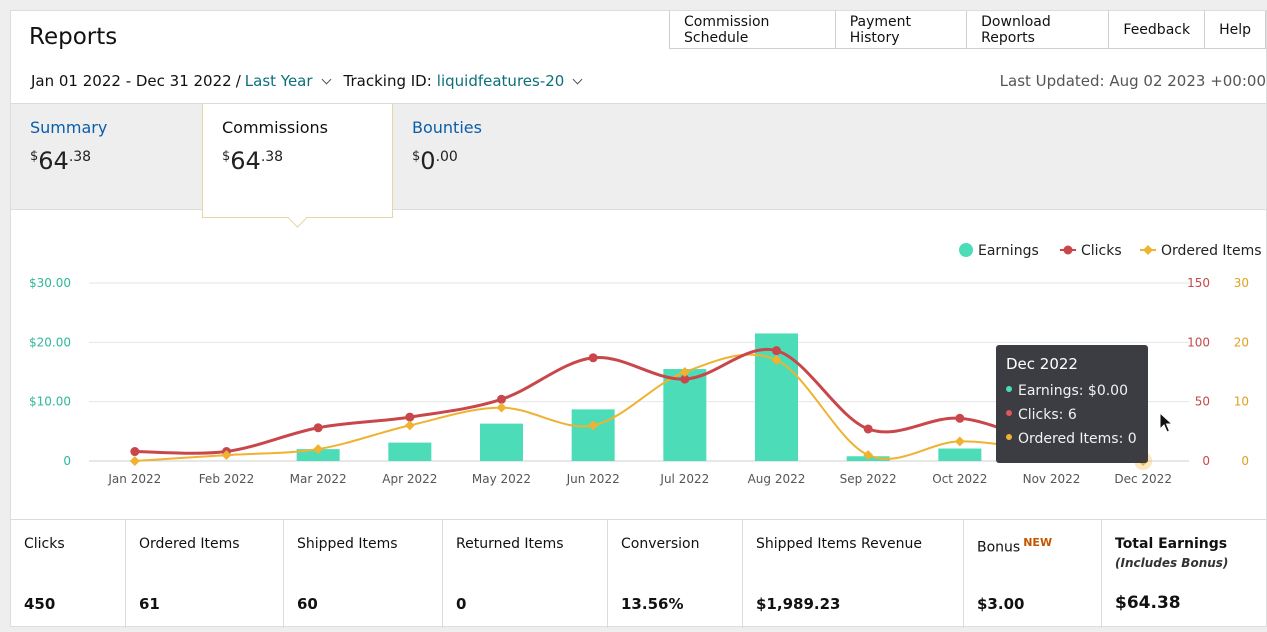 The image size is (1267, 632). I want to click on y-left-tick-label: $30.00, so click(50, 283).